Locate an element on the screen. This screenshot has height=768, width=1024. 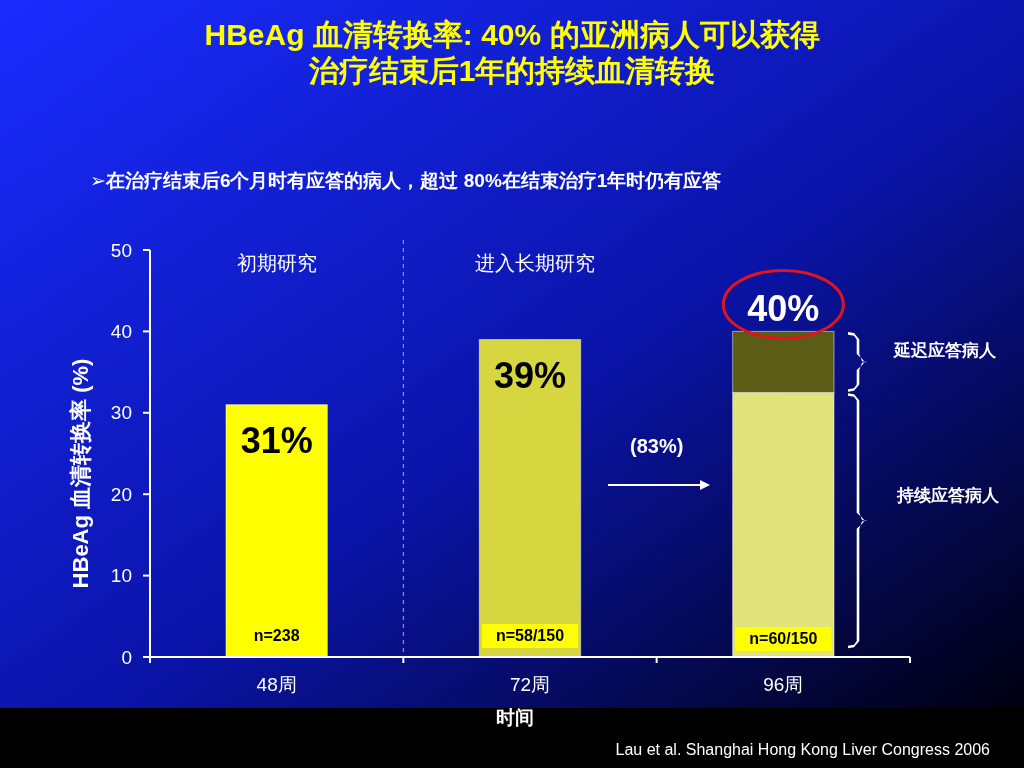
total-label: 39% is located at coordinates (530, 375).